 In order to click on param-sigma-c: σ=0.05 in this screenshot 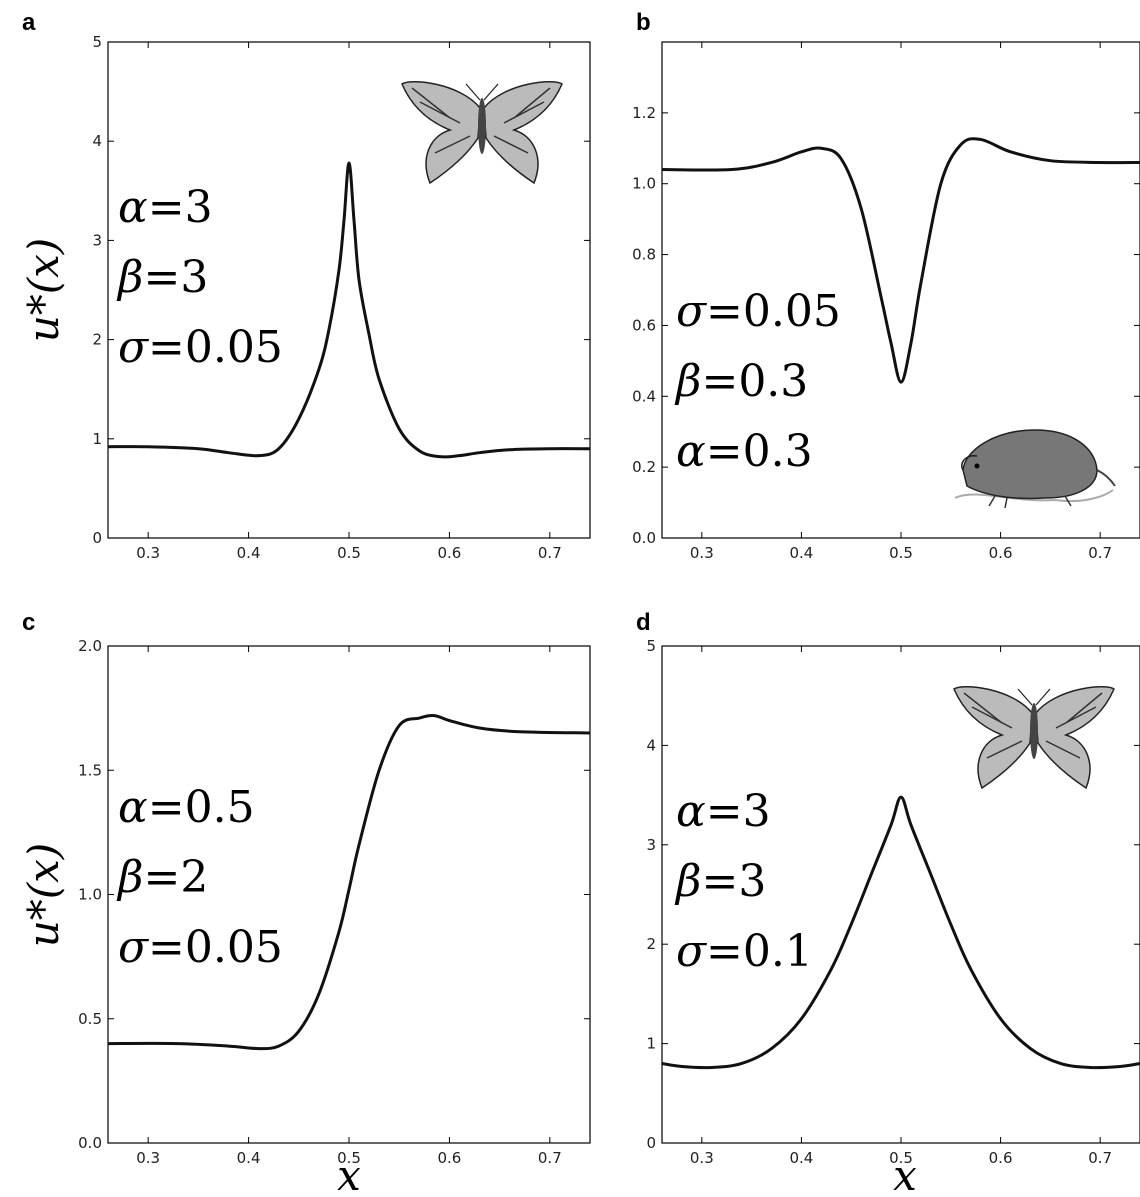, I will do `click(200, 947)`.